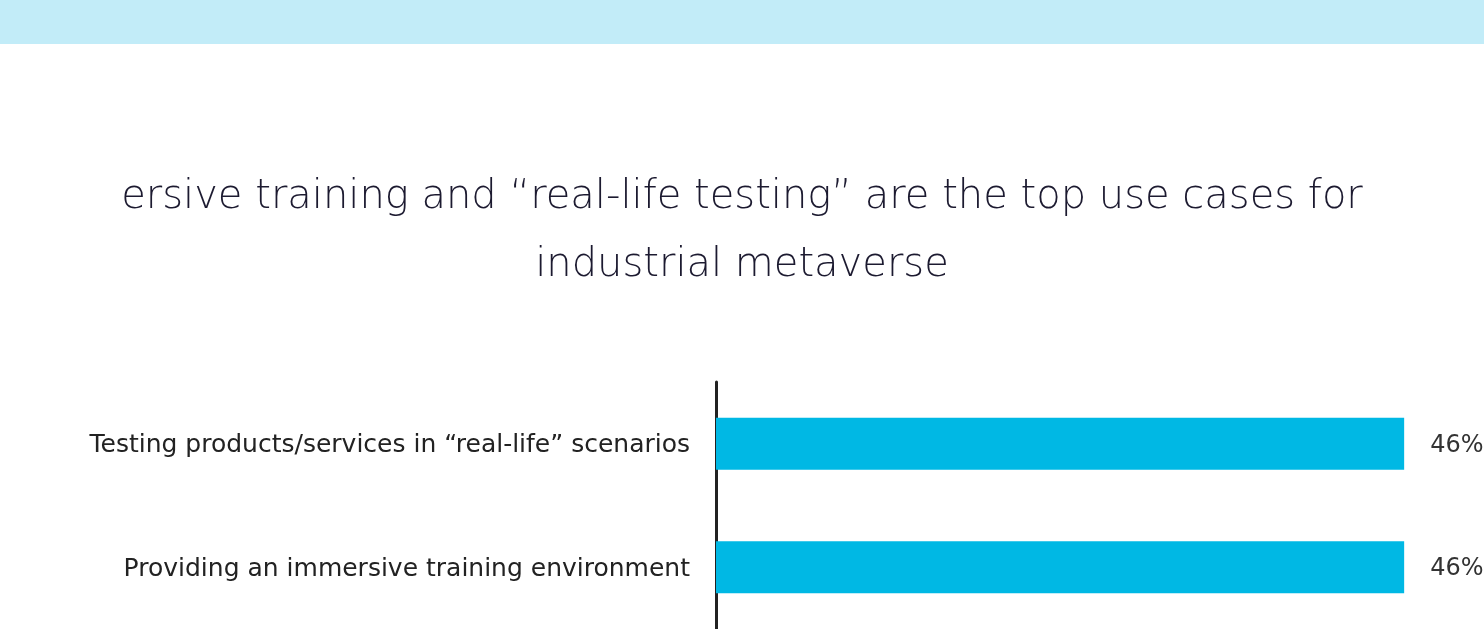  I want to click on y-tick-label: Testing products/services in “real-life” scenarios, so click(389, 444).